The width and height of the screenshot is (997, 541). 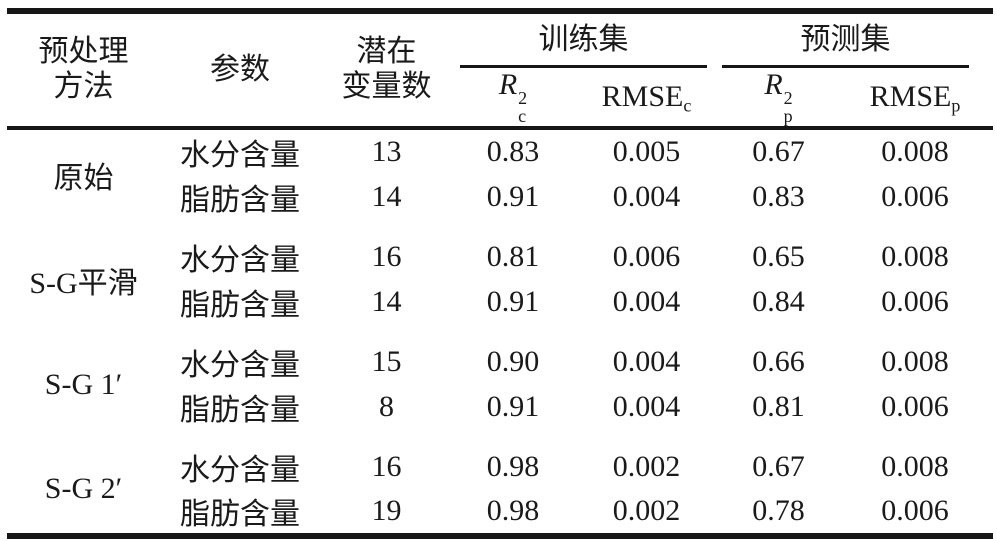 What do you see at coordinates (83, 178) in the screenshot?
I see `method-cell: 原始` at bounding box center [83, 178].